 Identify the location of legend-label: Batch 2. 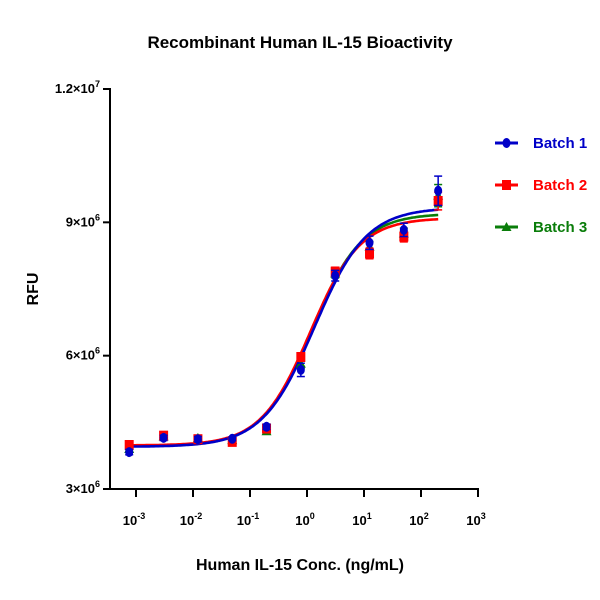
(560, 185).